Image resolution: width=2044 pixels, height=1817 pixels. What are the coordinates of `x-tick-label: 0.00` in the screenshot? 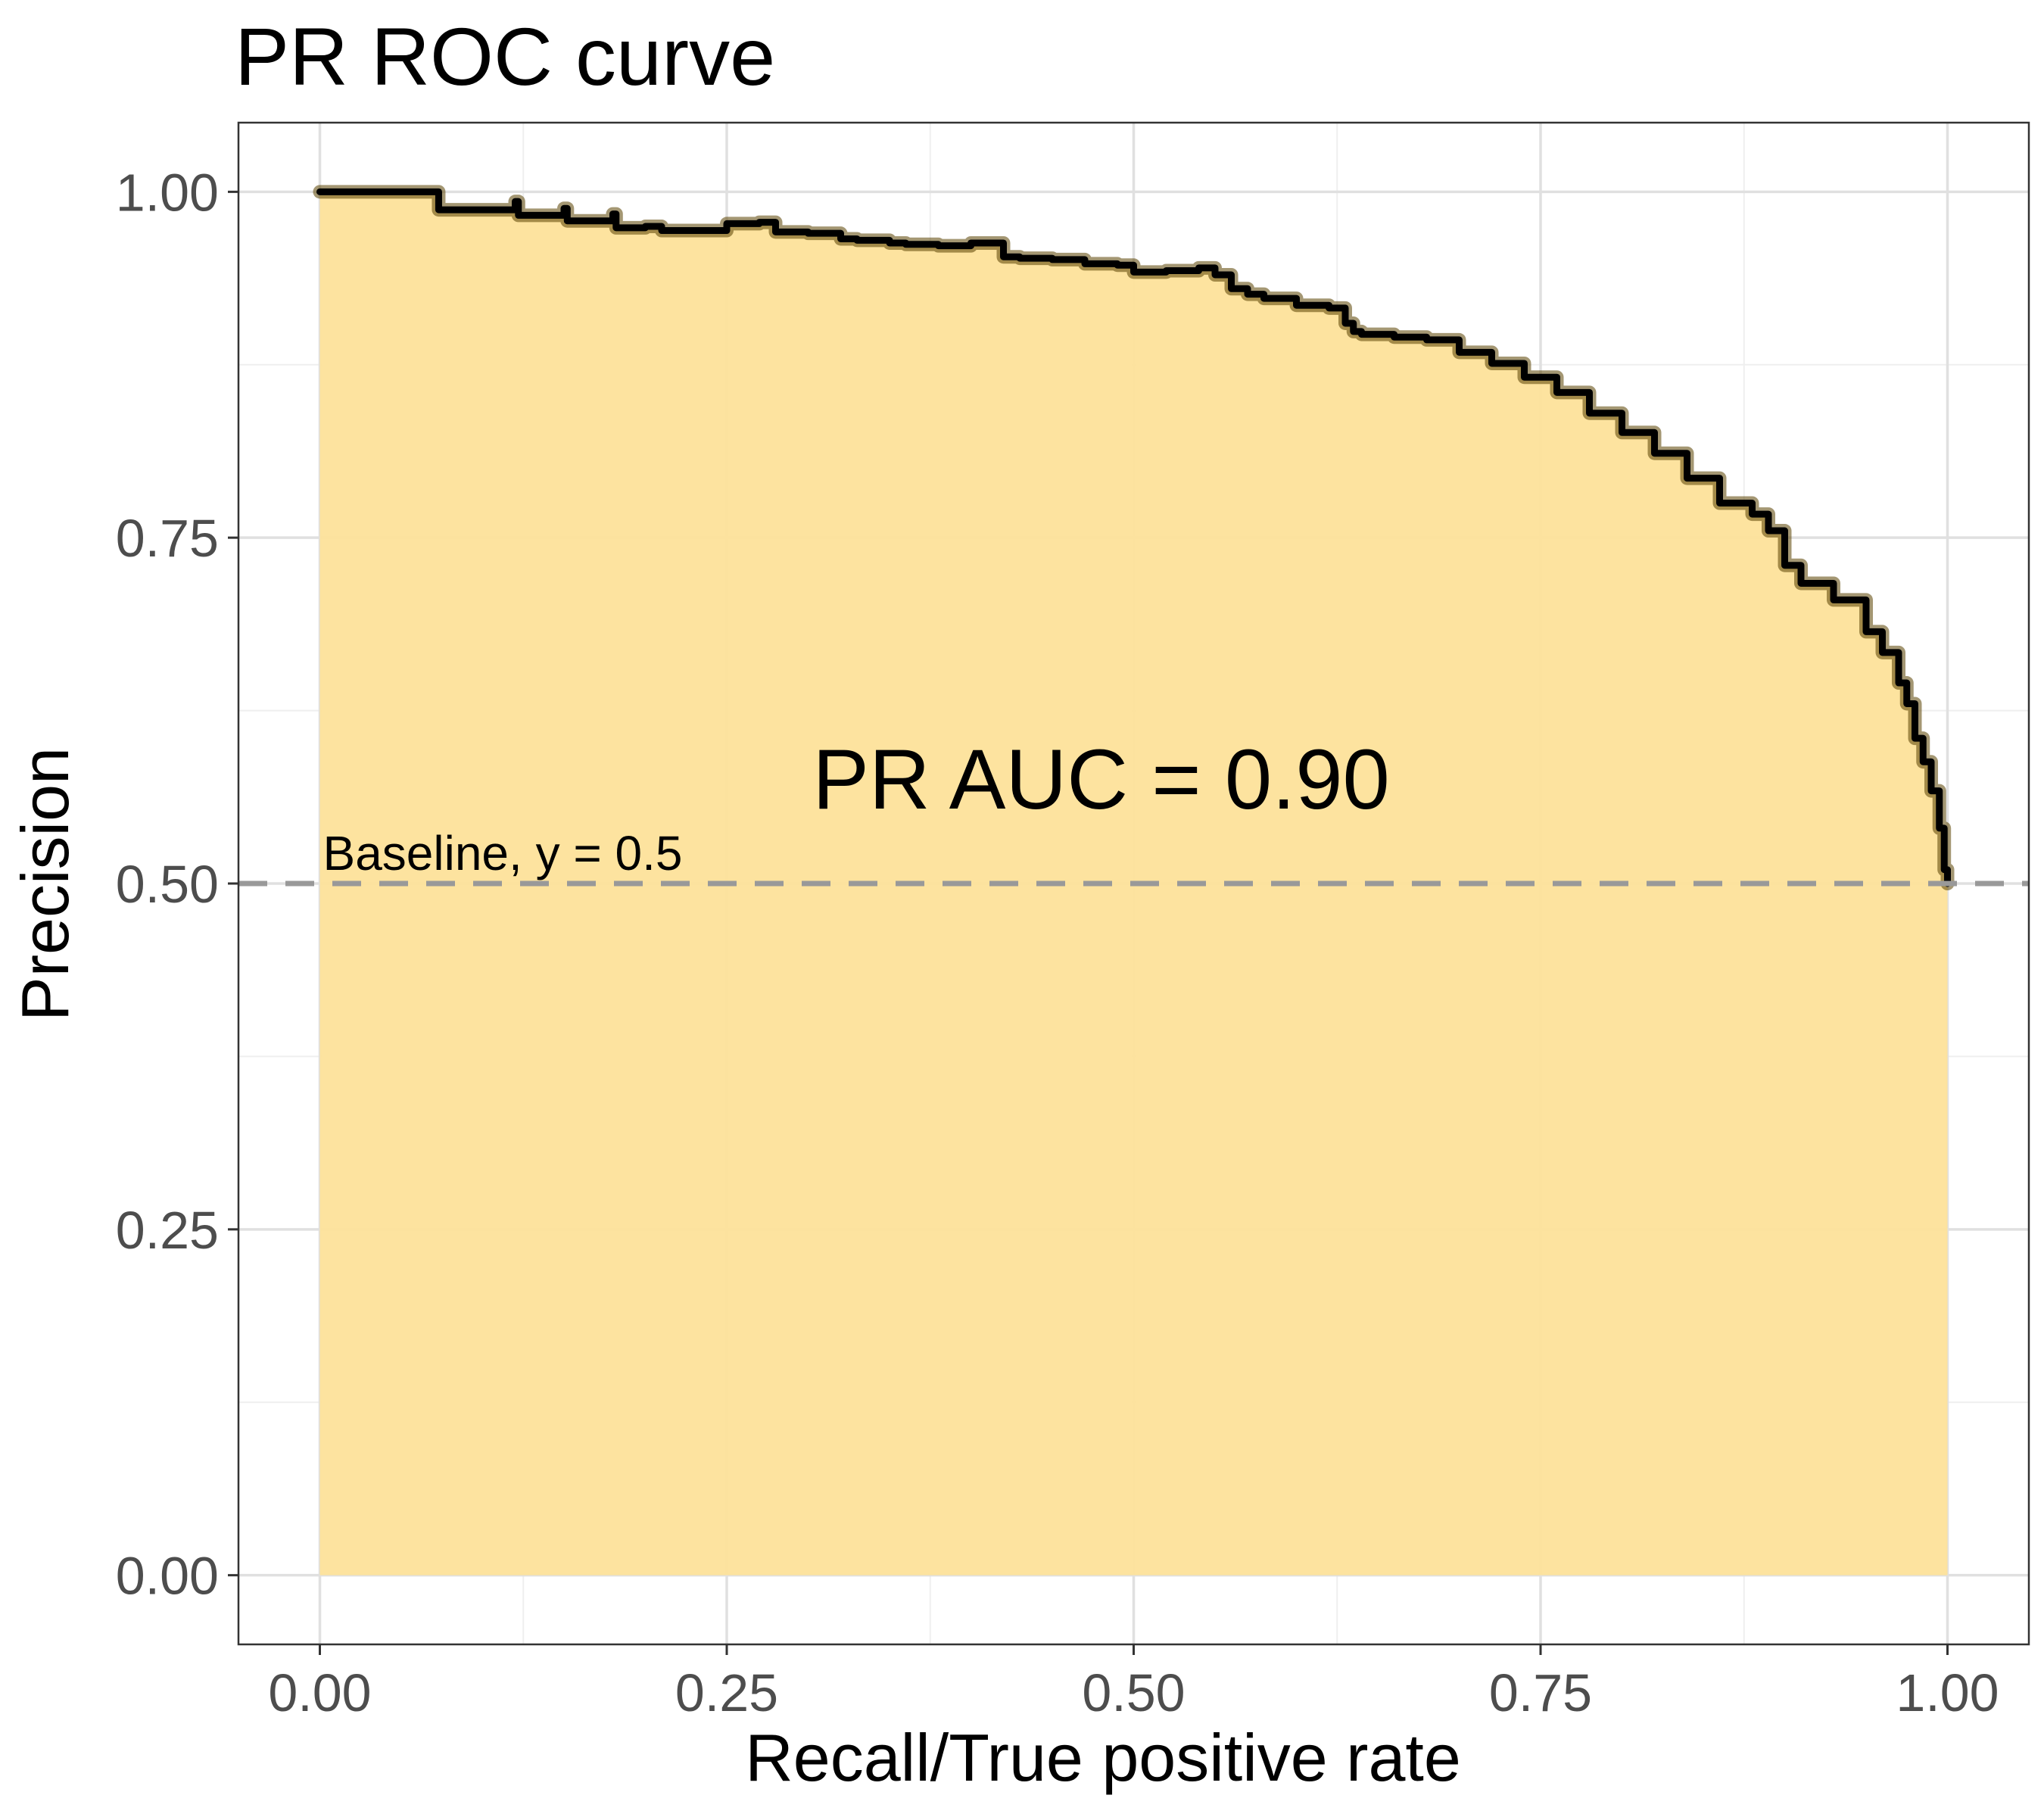 It's located at (319, 1692).